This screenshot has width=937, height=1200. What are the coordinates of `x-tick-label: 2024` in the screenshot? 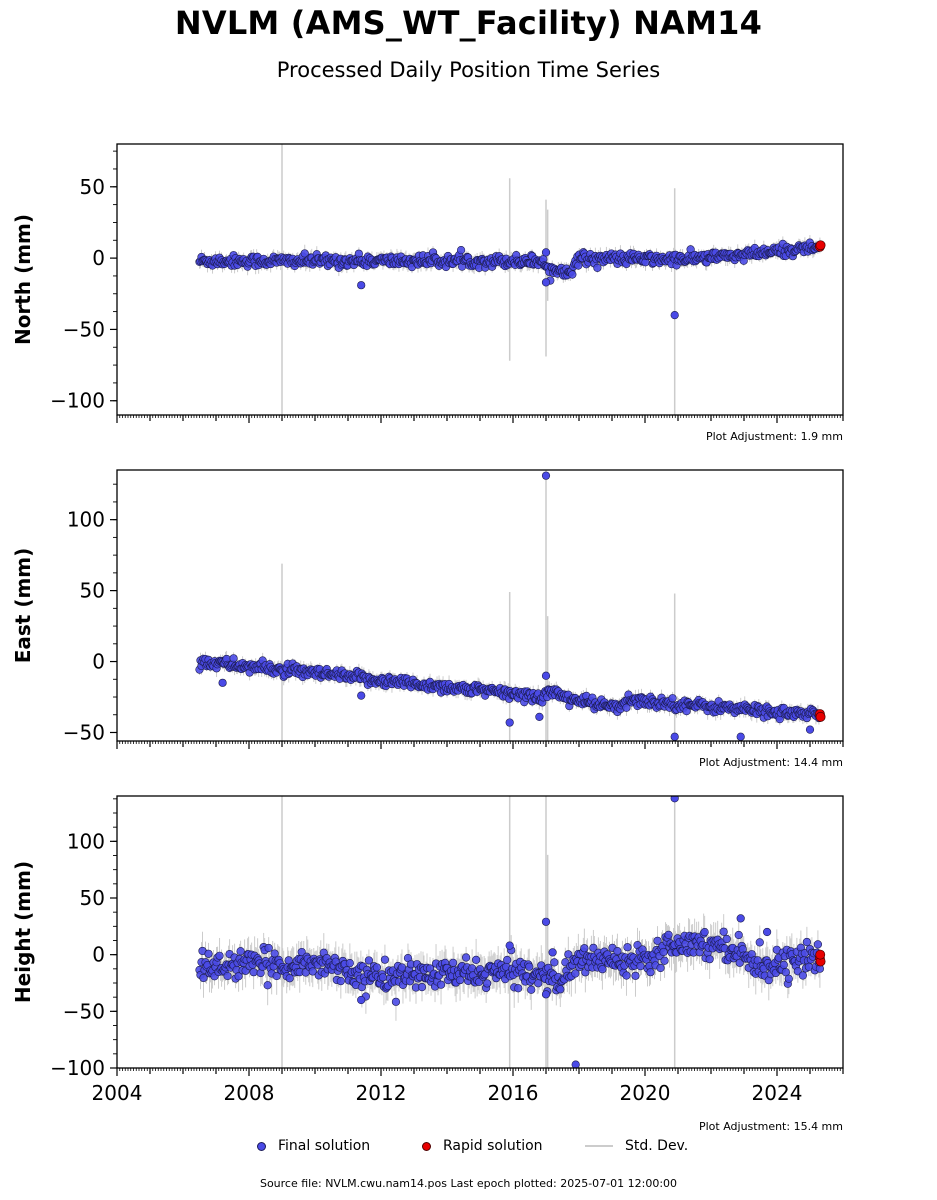 It's located at (777, 1093).